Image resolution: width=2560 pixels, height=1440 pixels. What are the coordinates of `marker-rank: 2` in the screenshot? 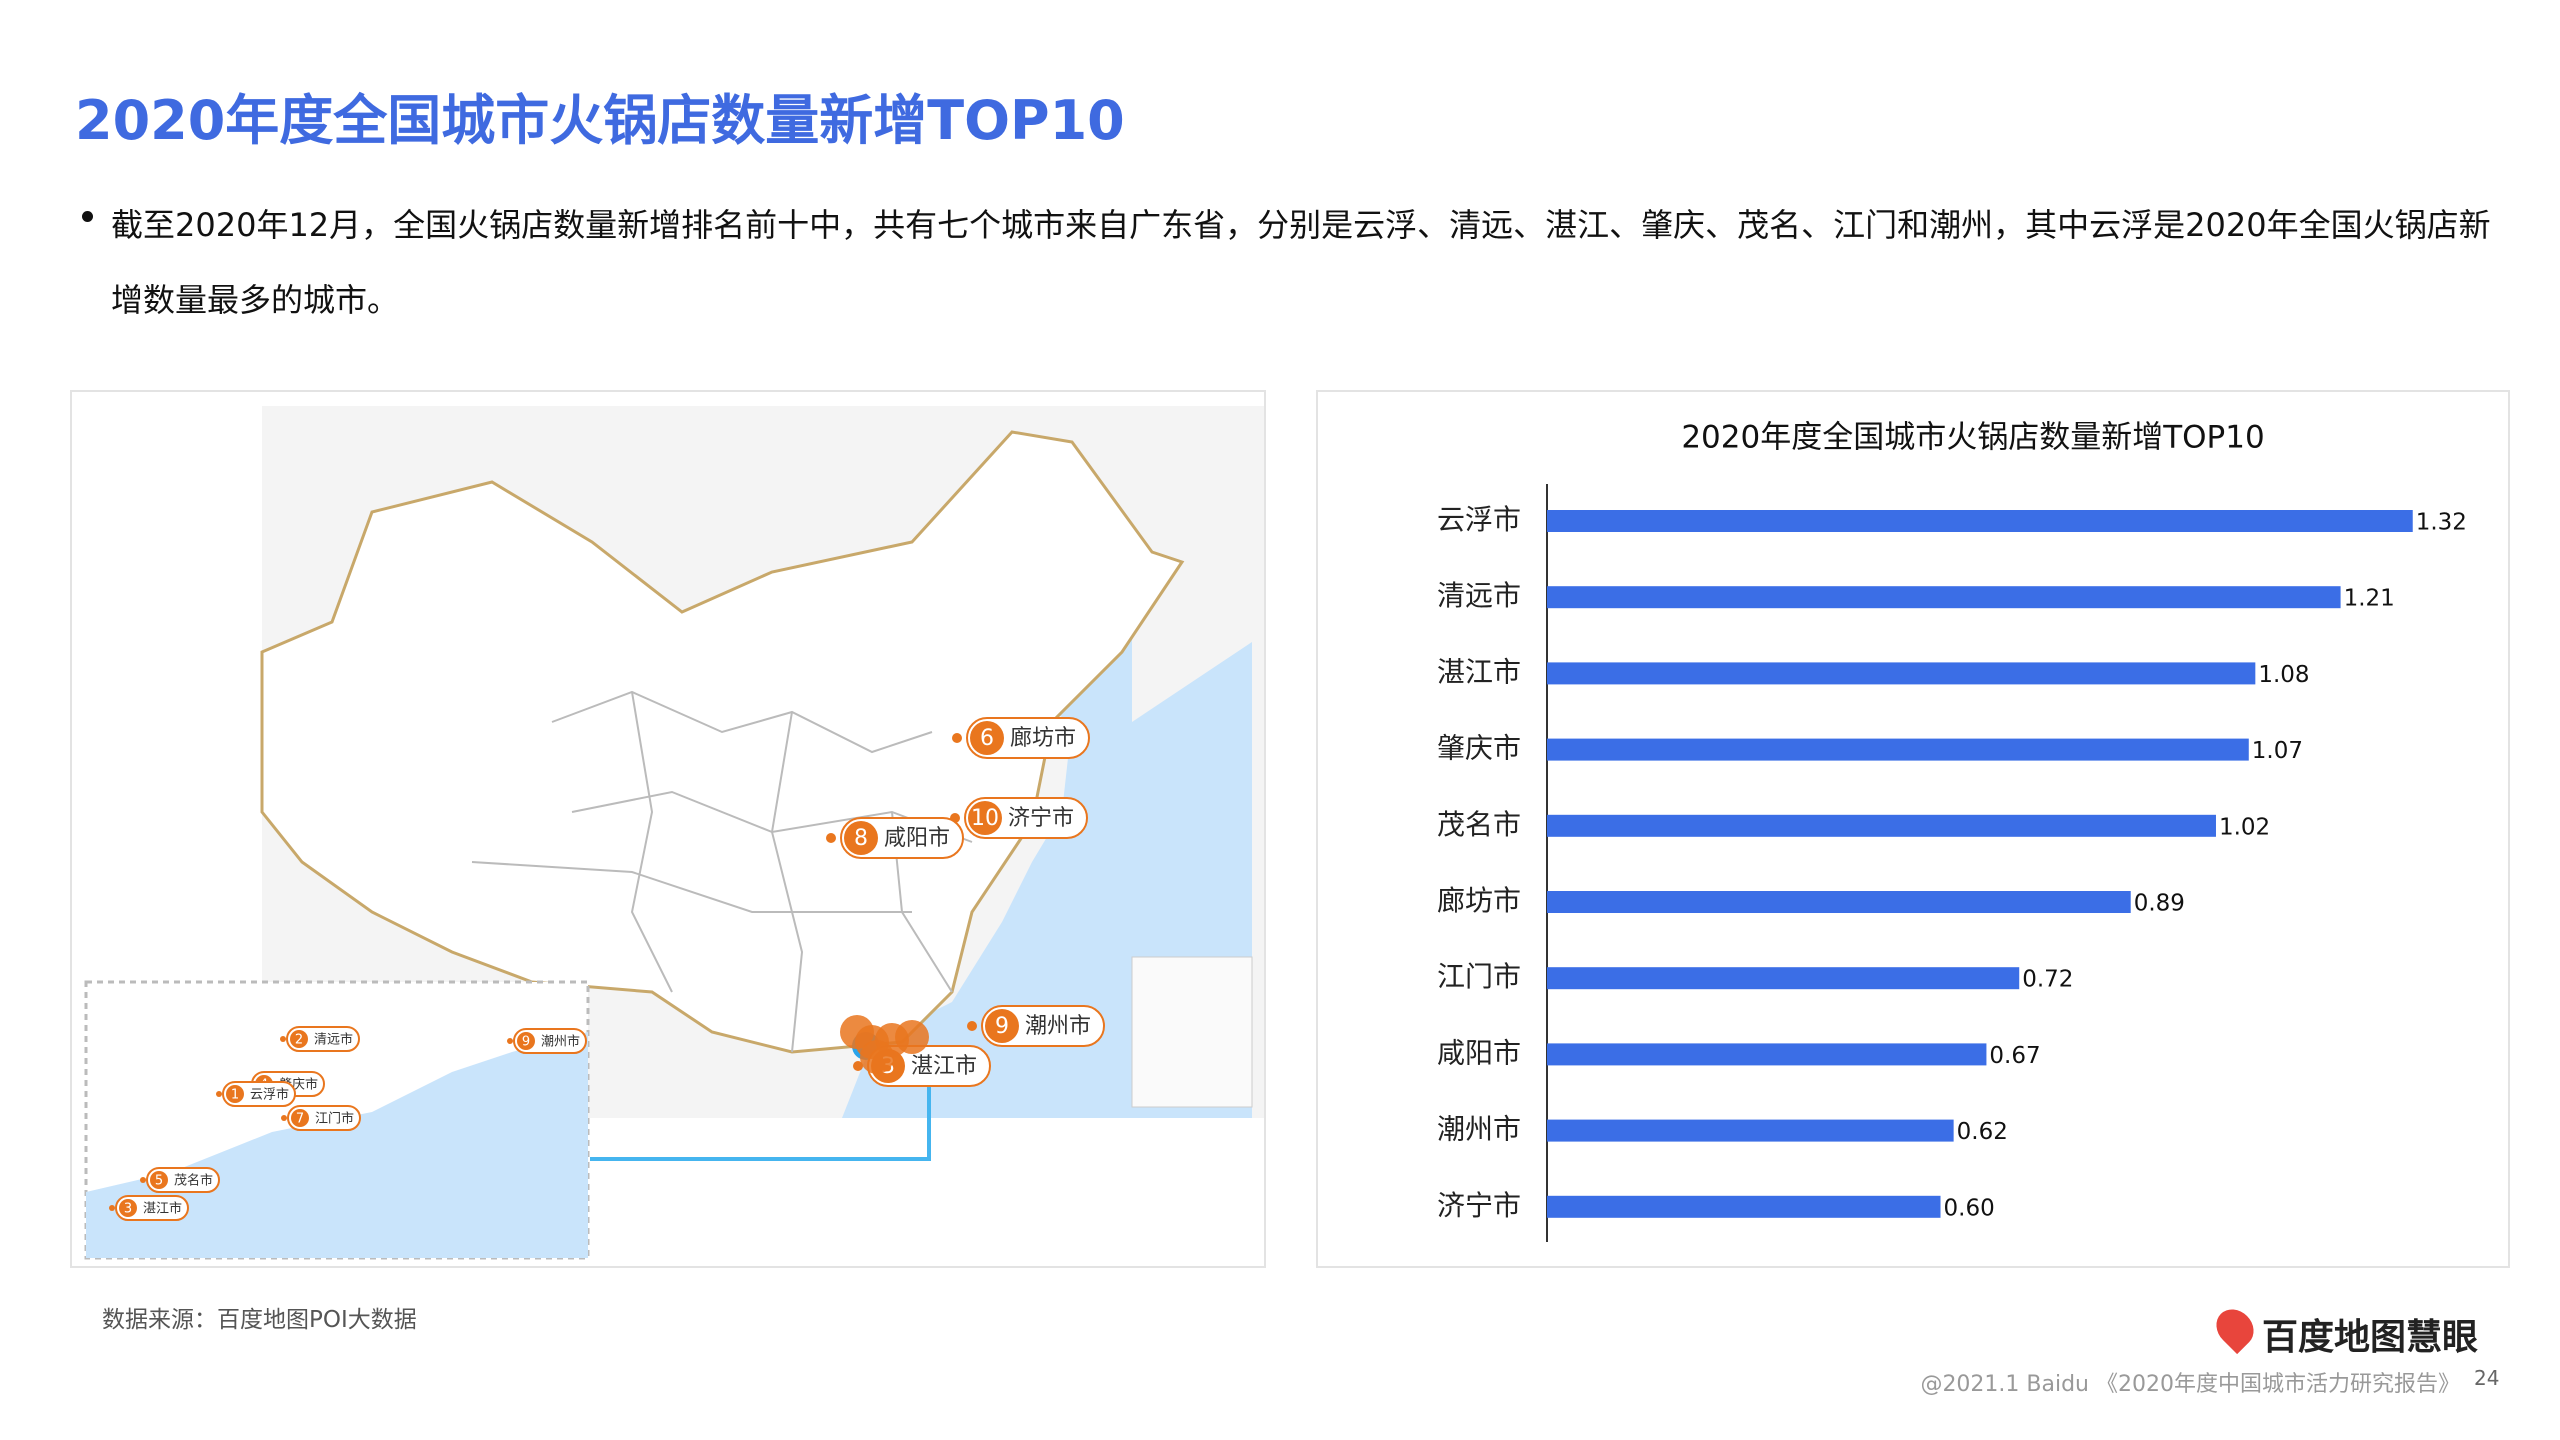 It's located at (299, 1040).